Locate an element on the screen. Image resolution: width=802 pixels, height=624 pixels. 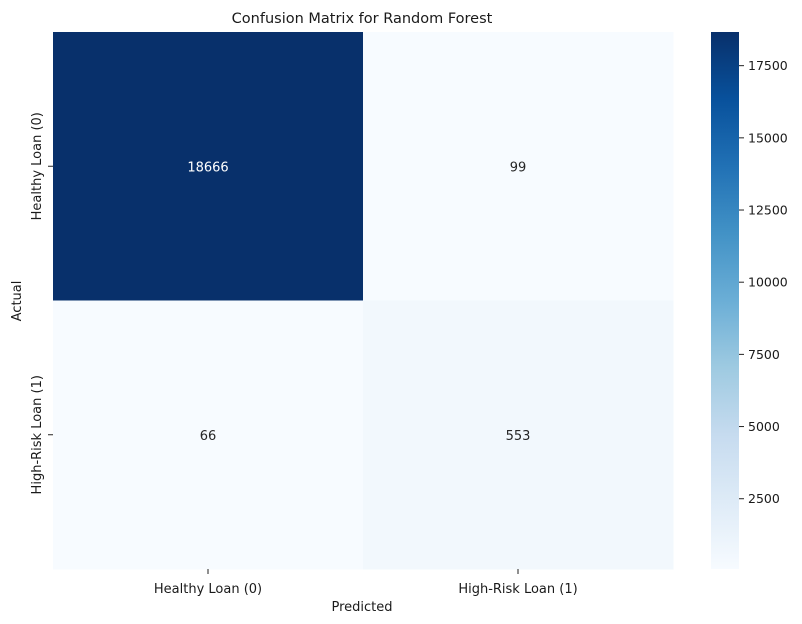
colorbar-tick-label: 7500 is located at coordinates (764, 354).